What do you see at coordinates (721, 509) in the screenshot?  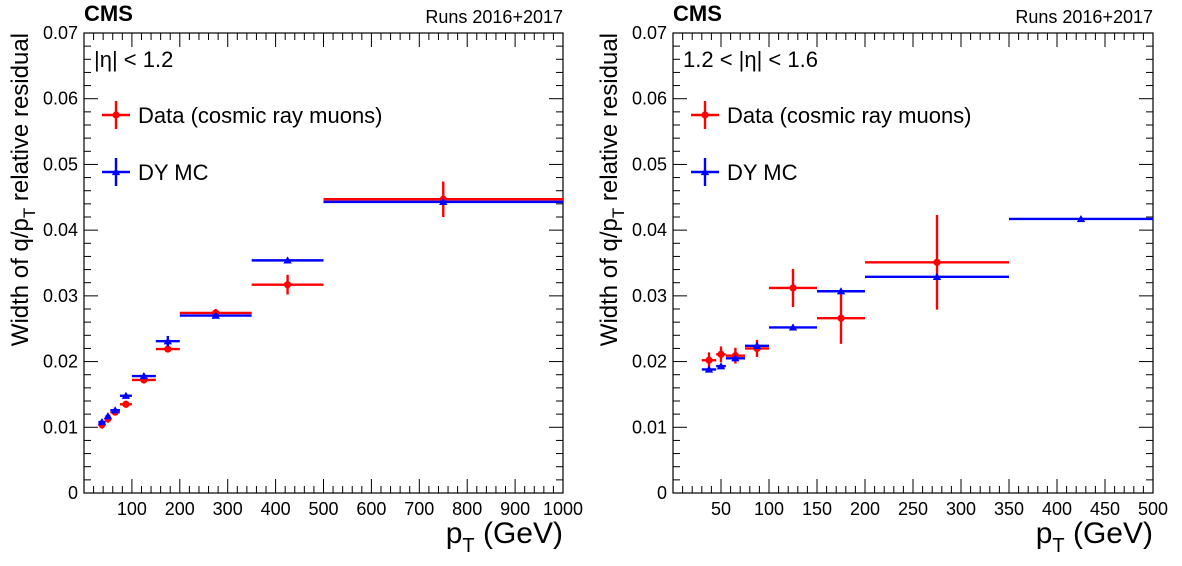 I see `x-tick-label: 50` at bounding box center [721, 509].